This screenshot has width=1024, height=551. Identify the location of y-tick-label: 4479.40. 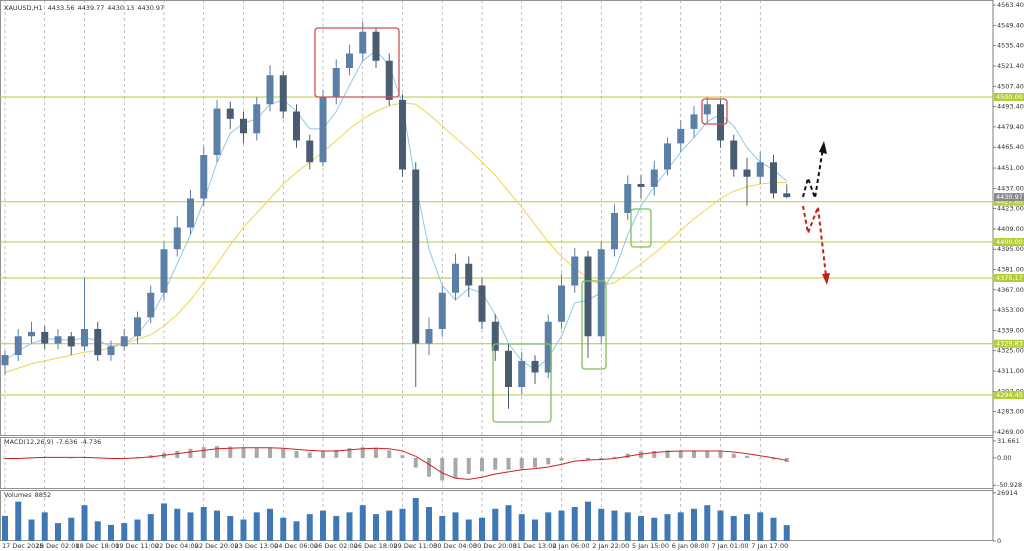
(1010, 127).